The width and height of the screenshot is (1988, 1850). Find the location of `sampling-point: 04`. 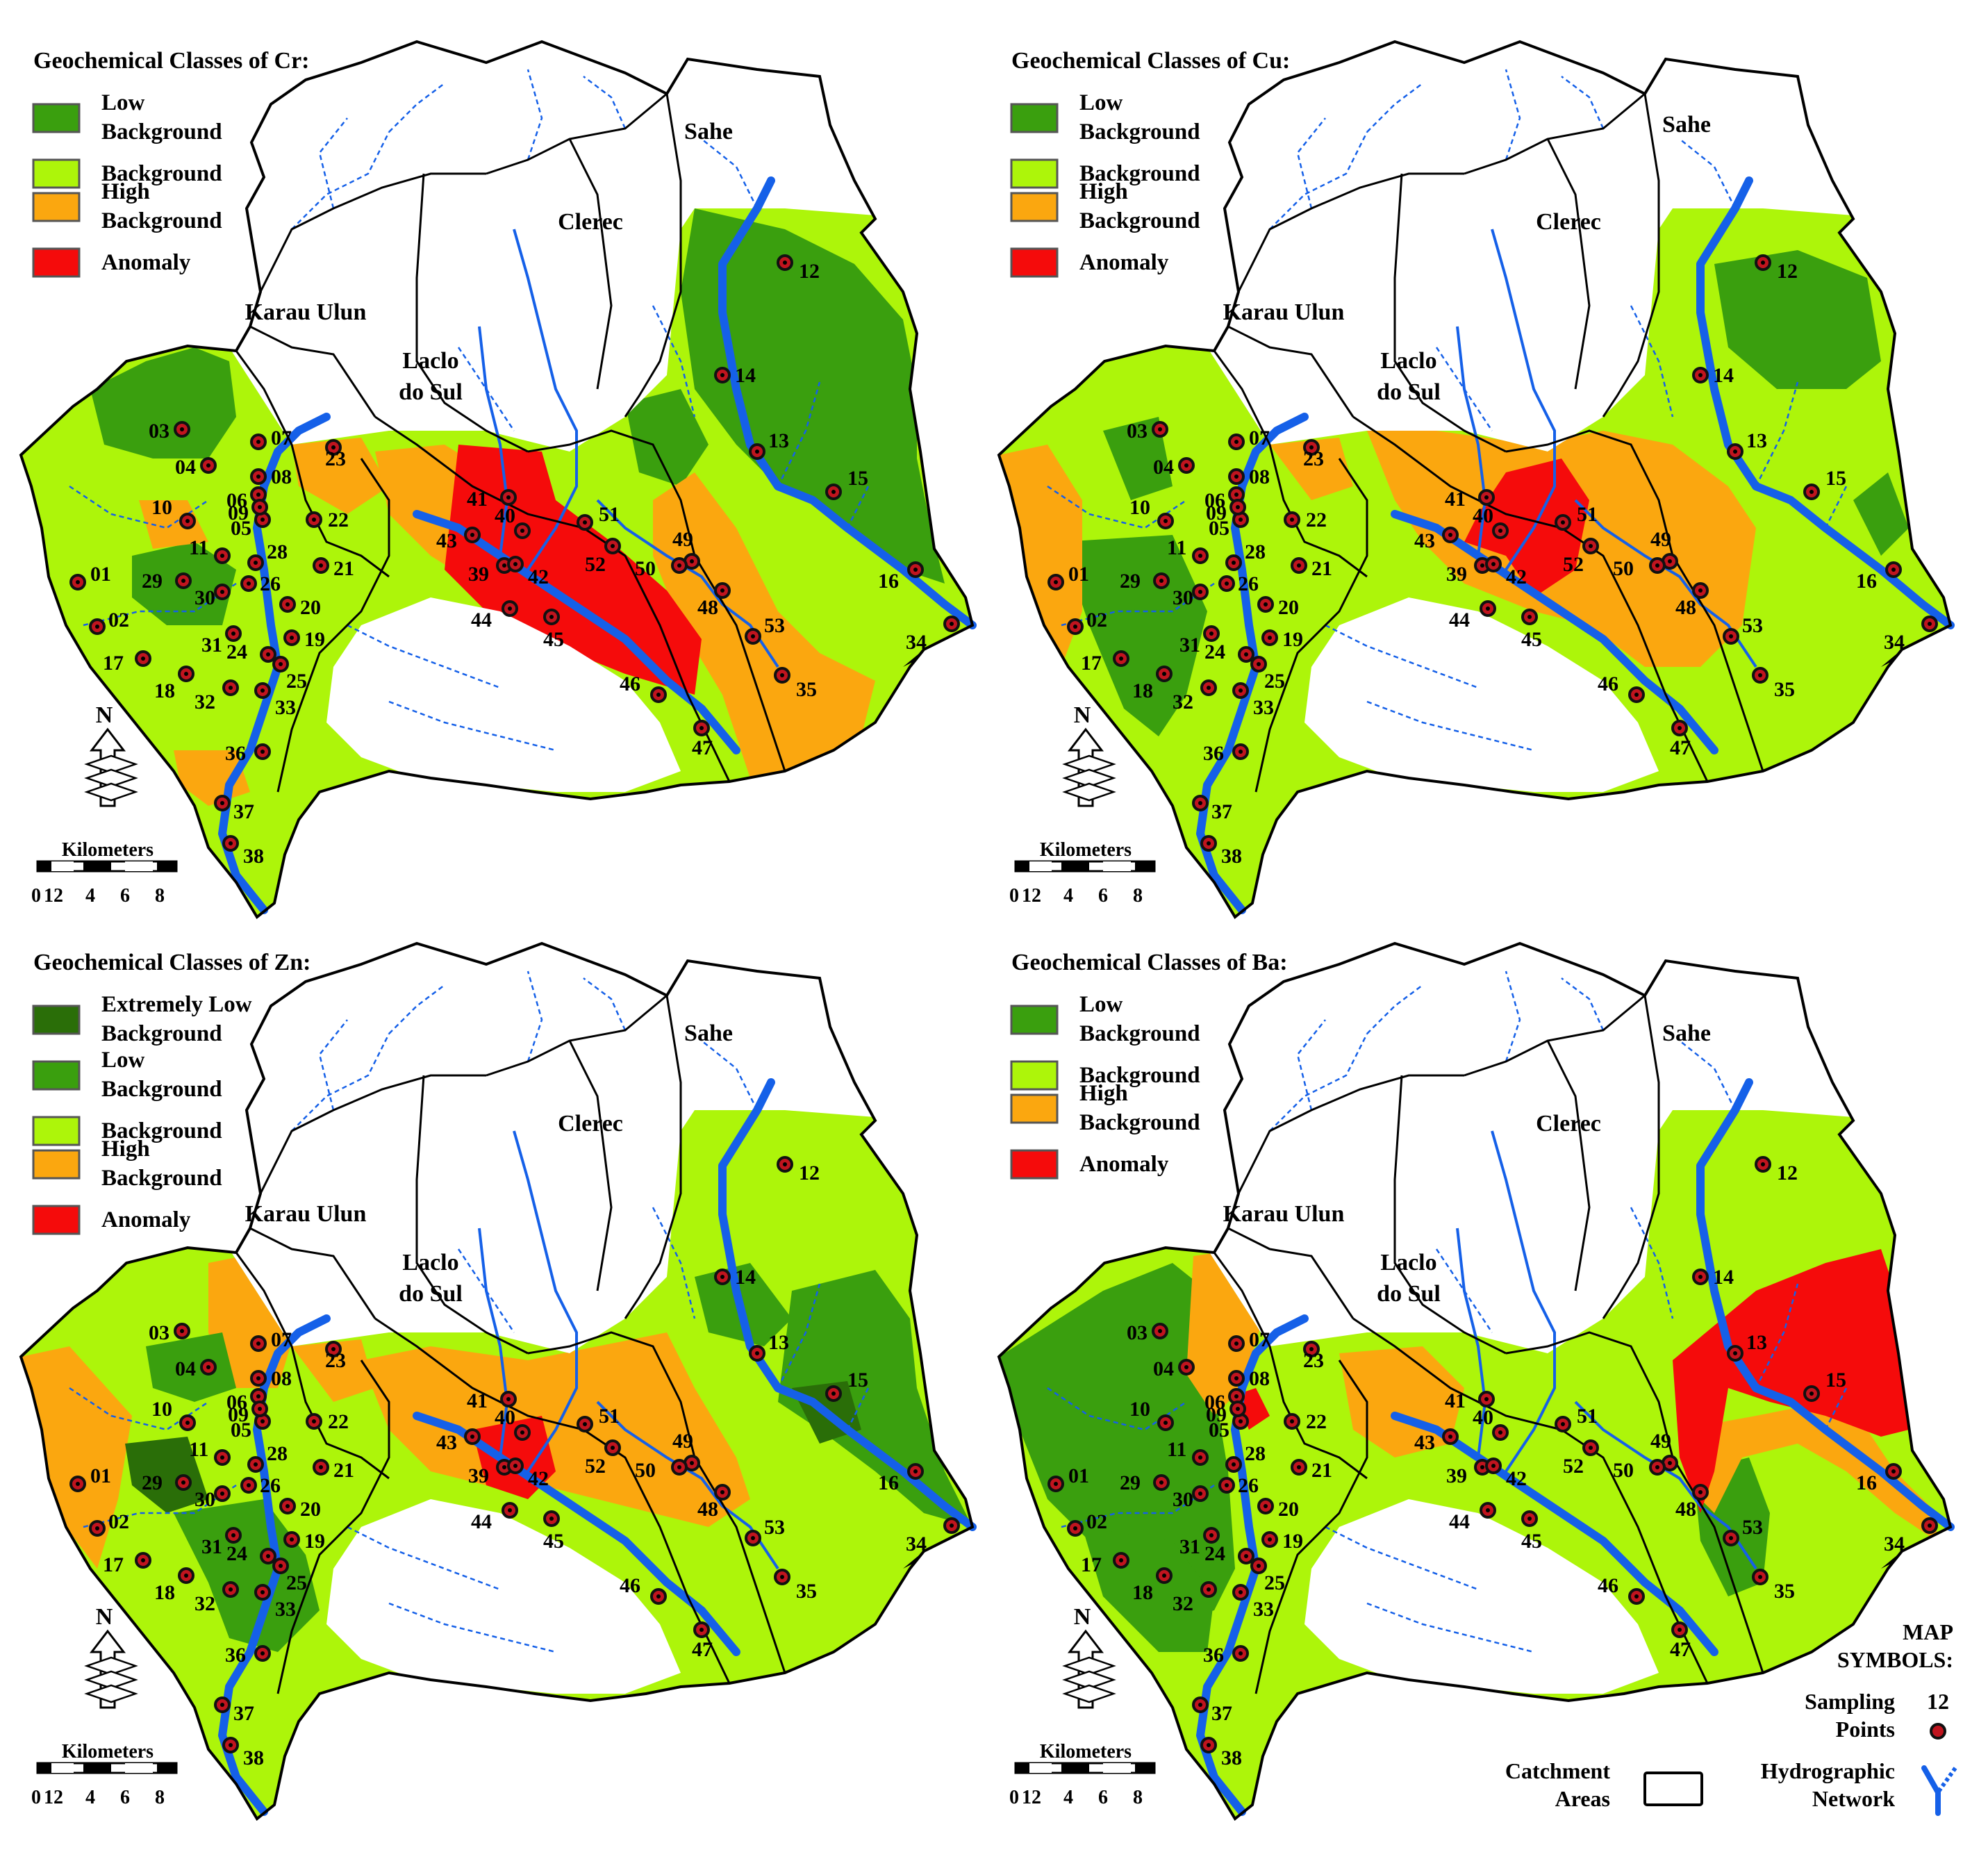

sampling-point: 04 is located at coordinates (196, 1369).